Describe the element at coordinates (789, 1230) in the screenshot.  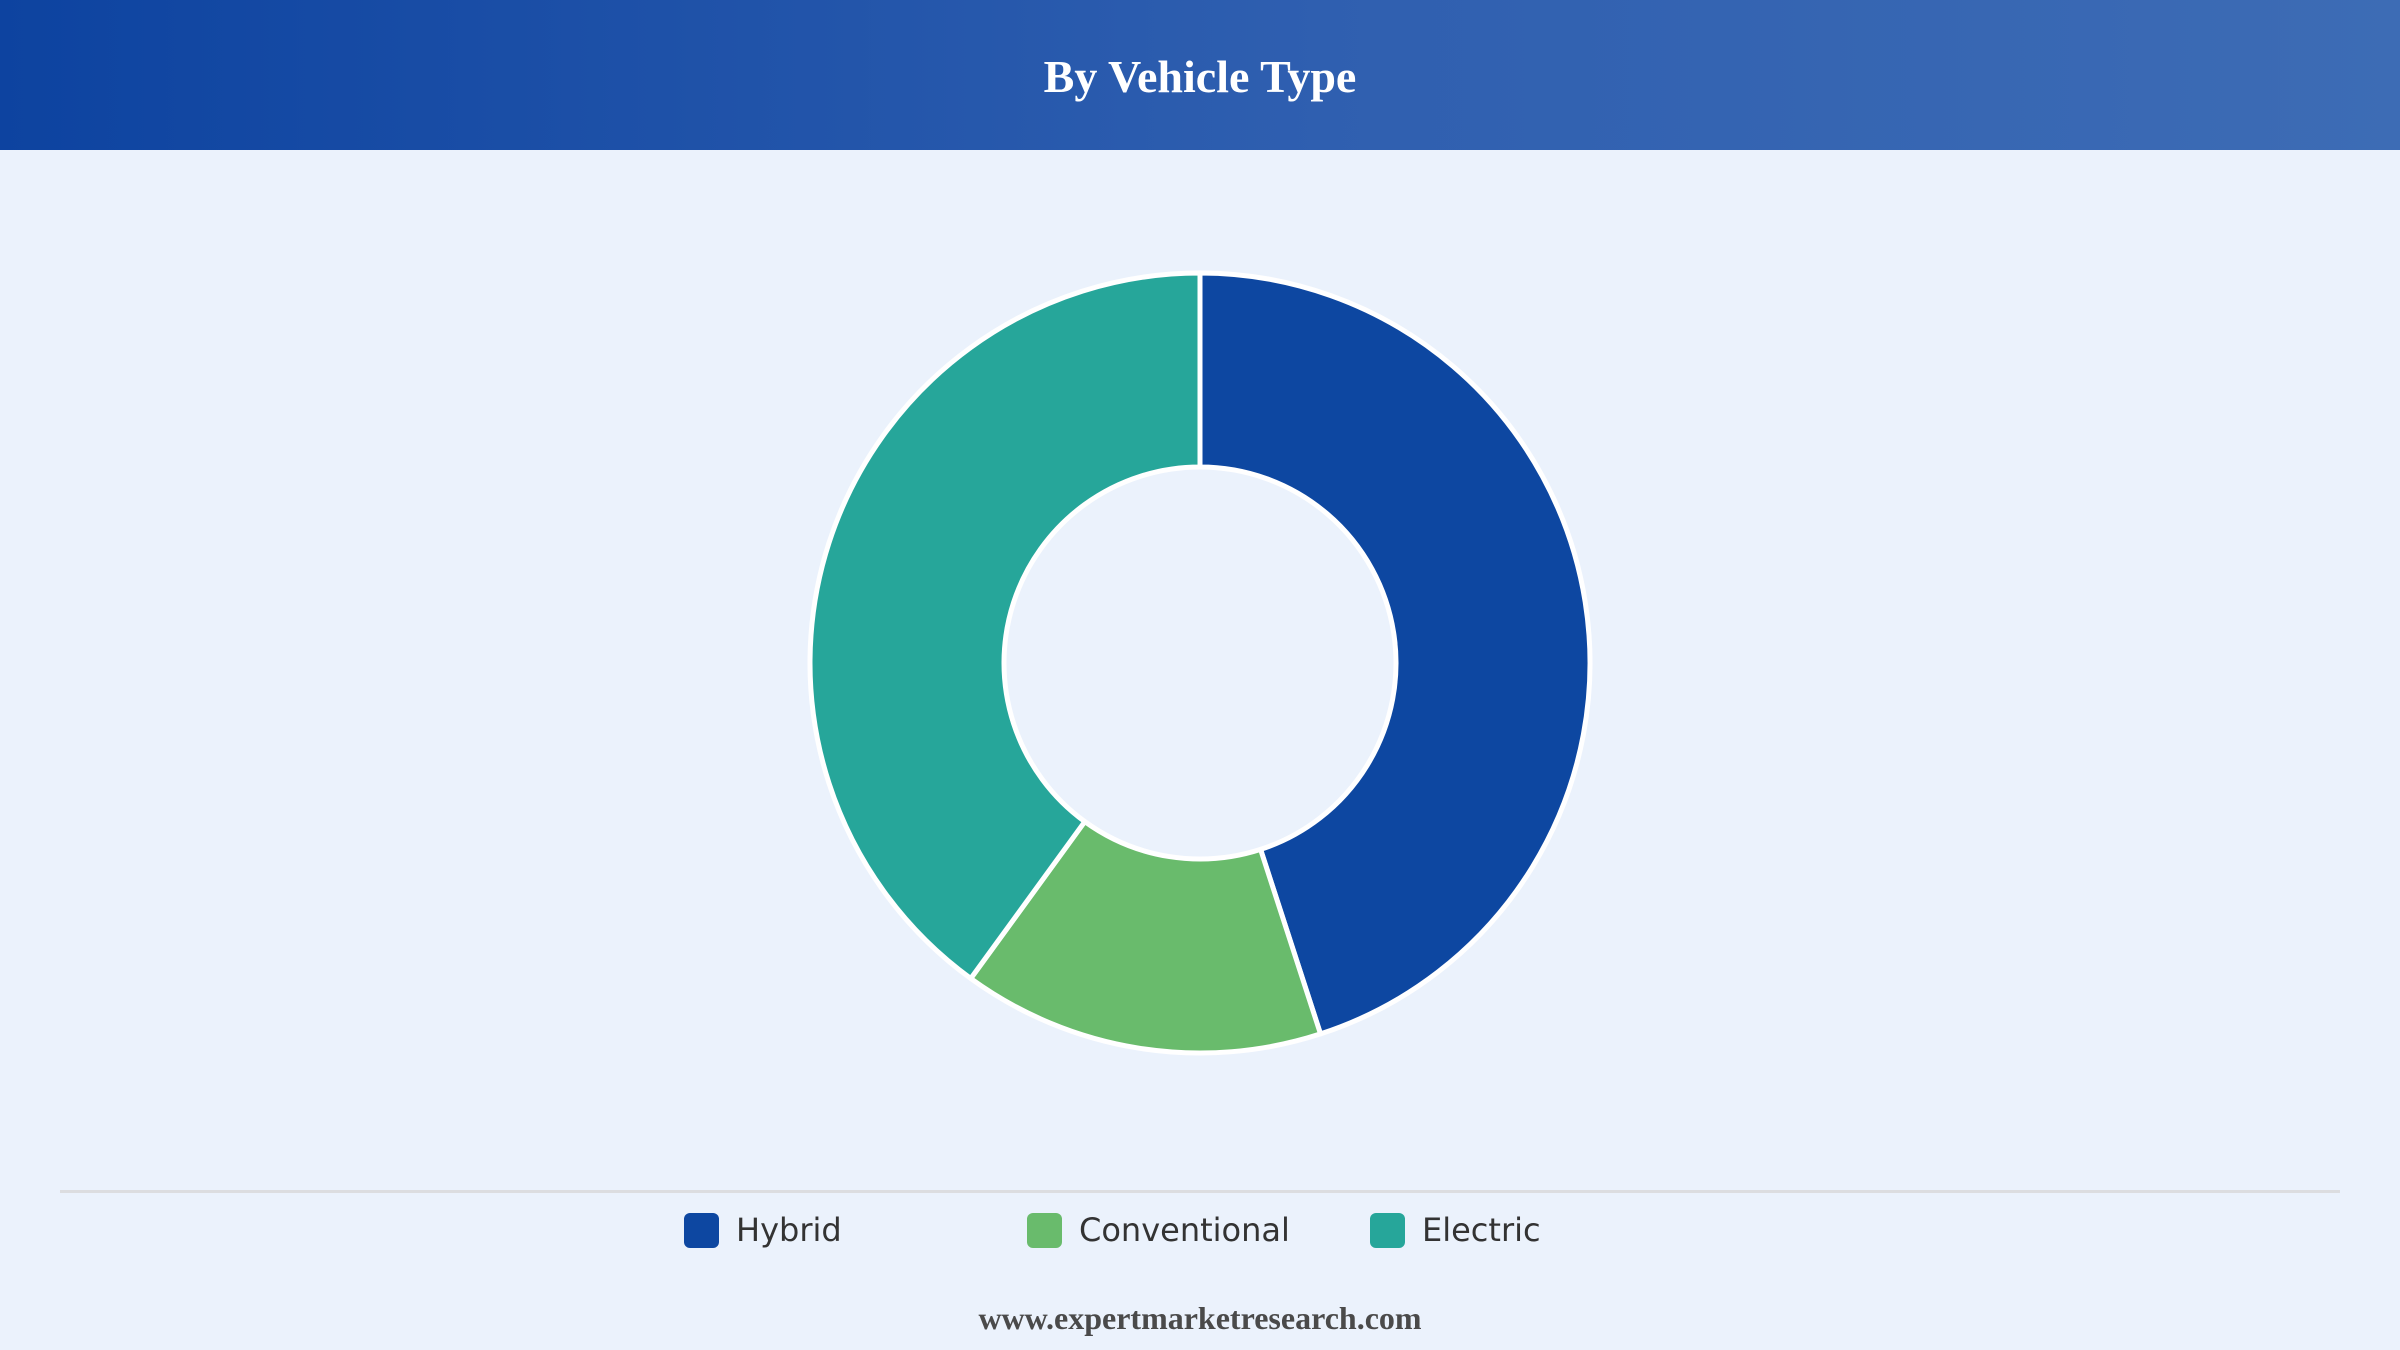
I see `legend-label-hybrid: Hybrid` at that location.